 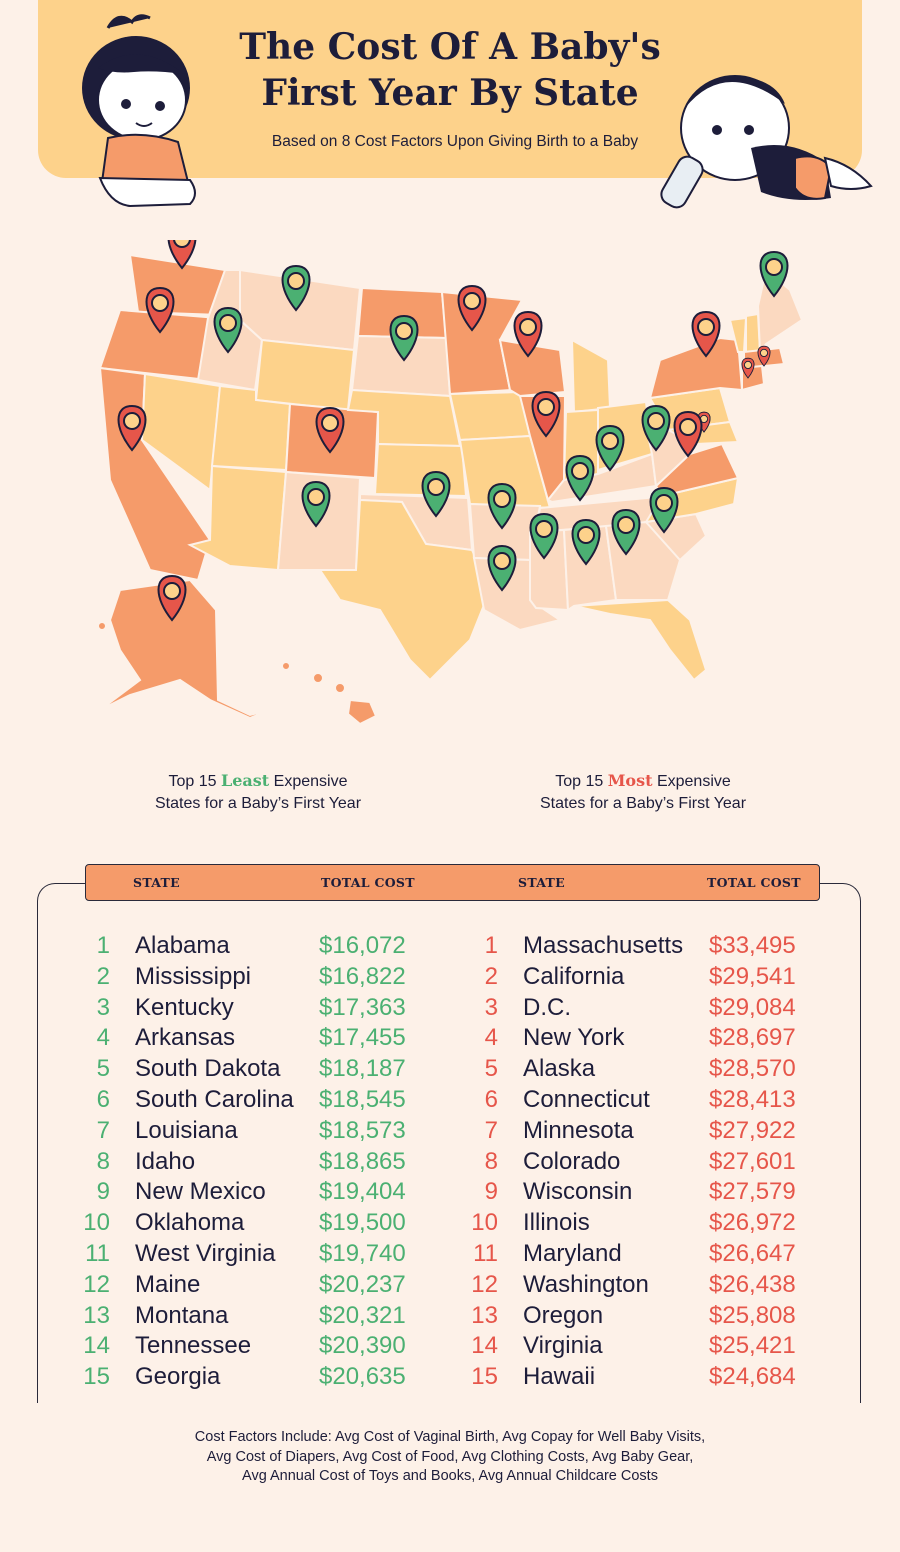 What do you see at coordinates (572, 1161) in the screenshot?
I see `state-name: Colorado` at bounding box center [572, 1161].